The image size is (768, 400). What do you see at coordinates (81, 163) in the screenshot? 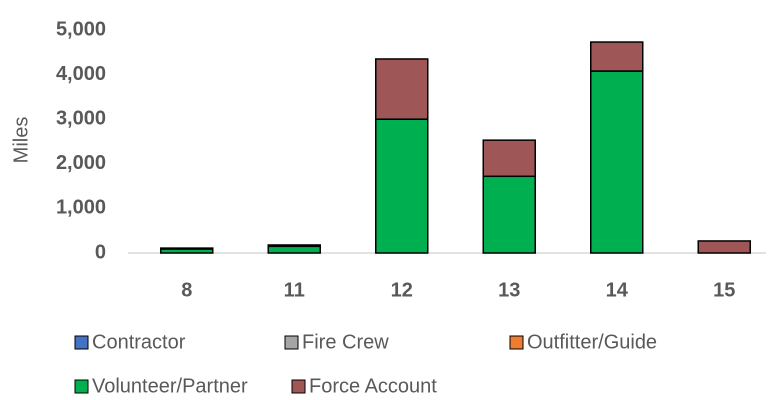
I see `y-tick-label: 2,000` at bounding box center [81, 163].